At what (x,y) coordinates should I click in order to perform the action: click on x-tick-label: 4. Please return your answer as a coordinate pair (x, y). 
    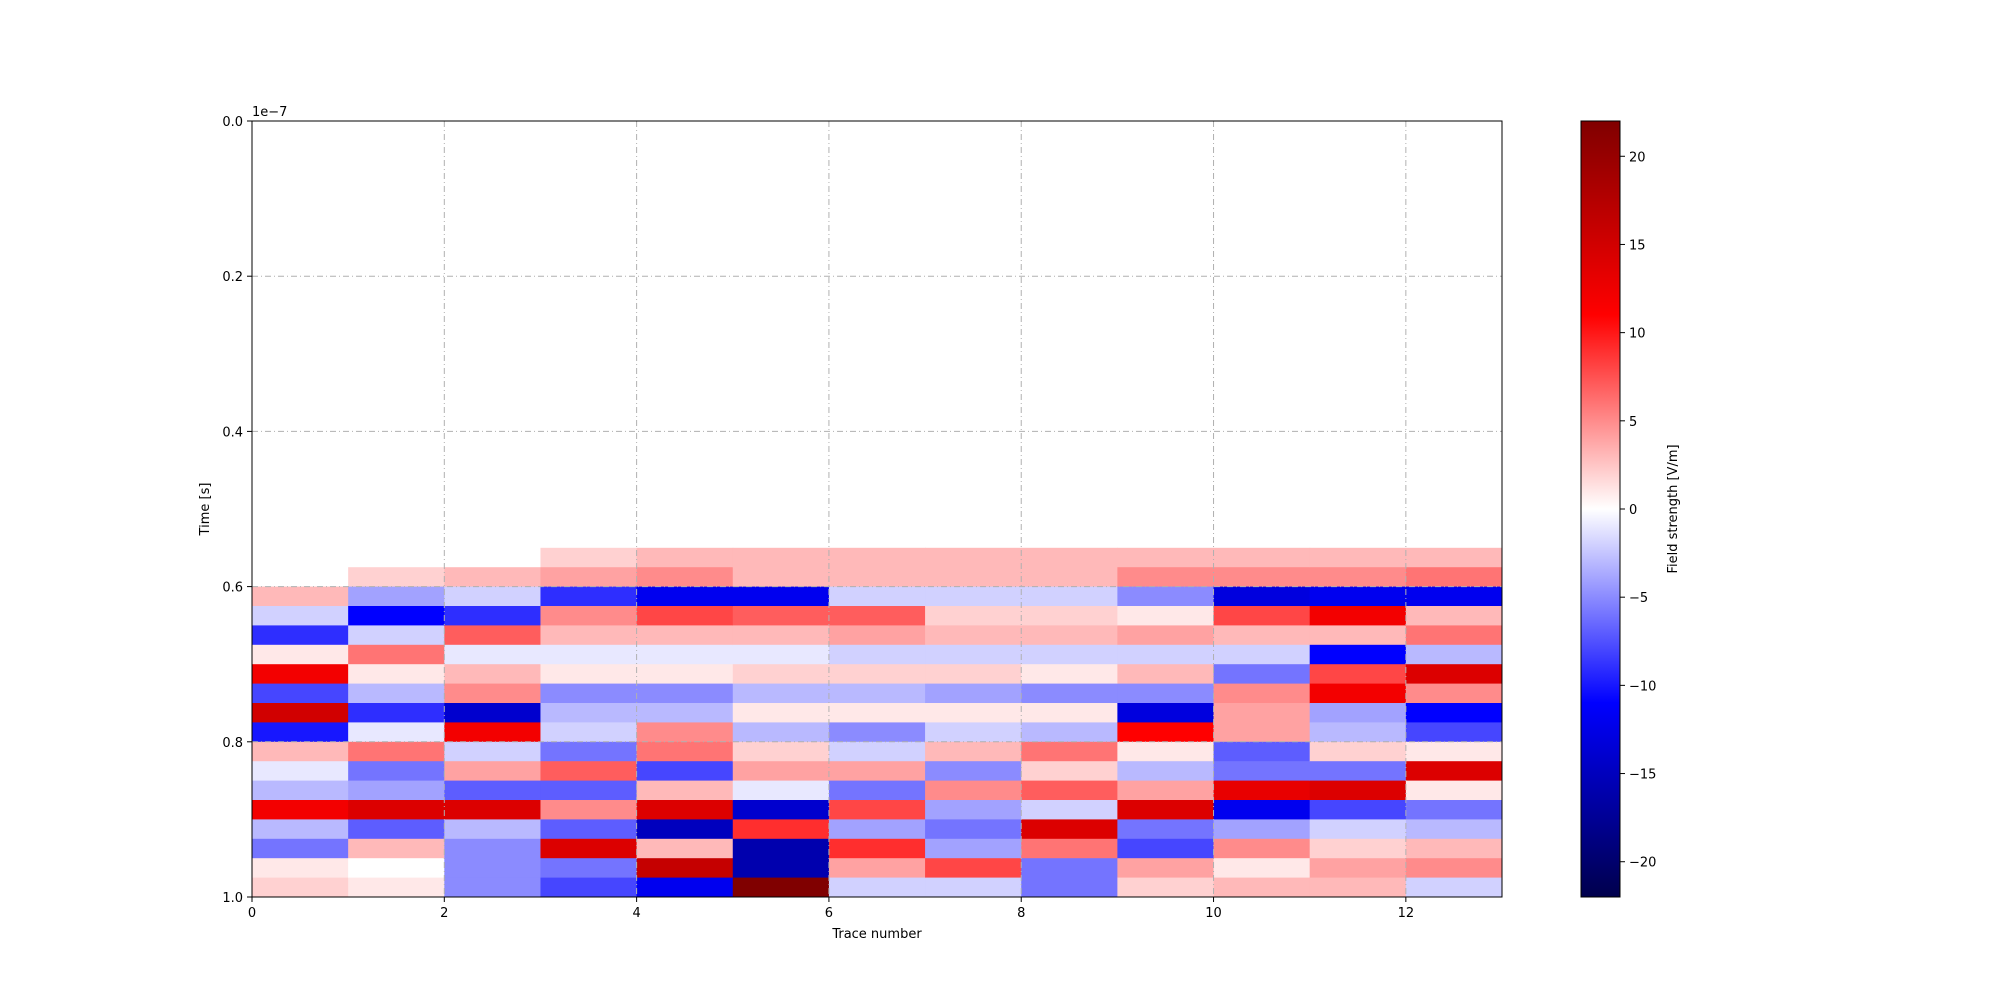
    Looking at the image, I should click on (636, 913).